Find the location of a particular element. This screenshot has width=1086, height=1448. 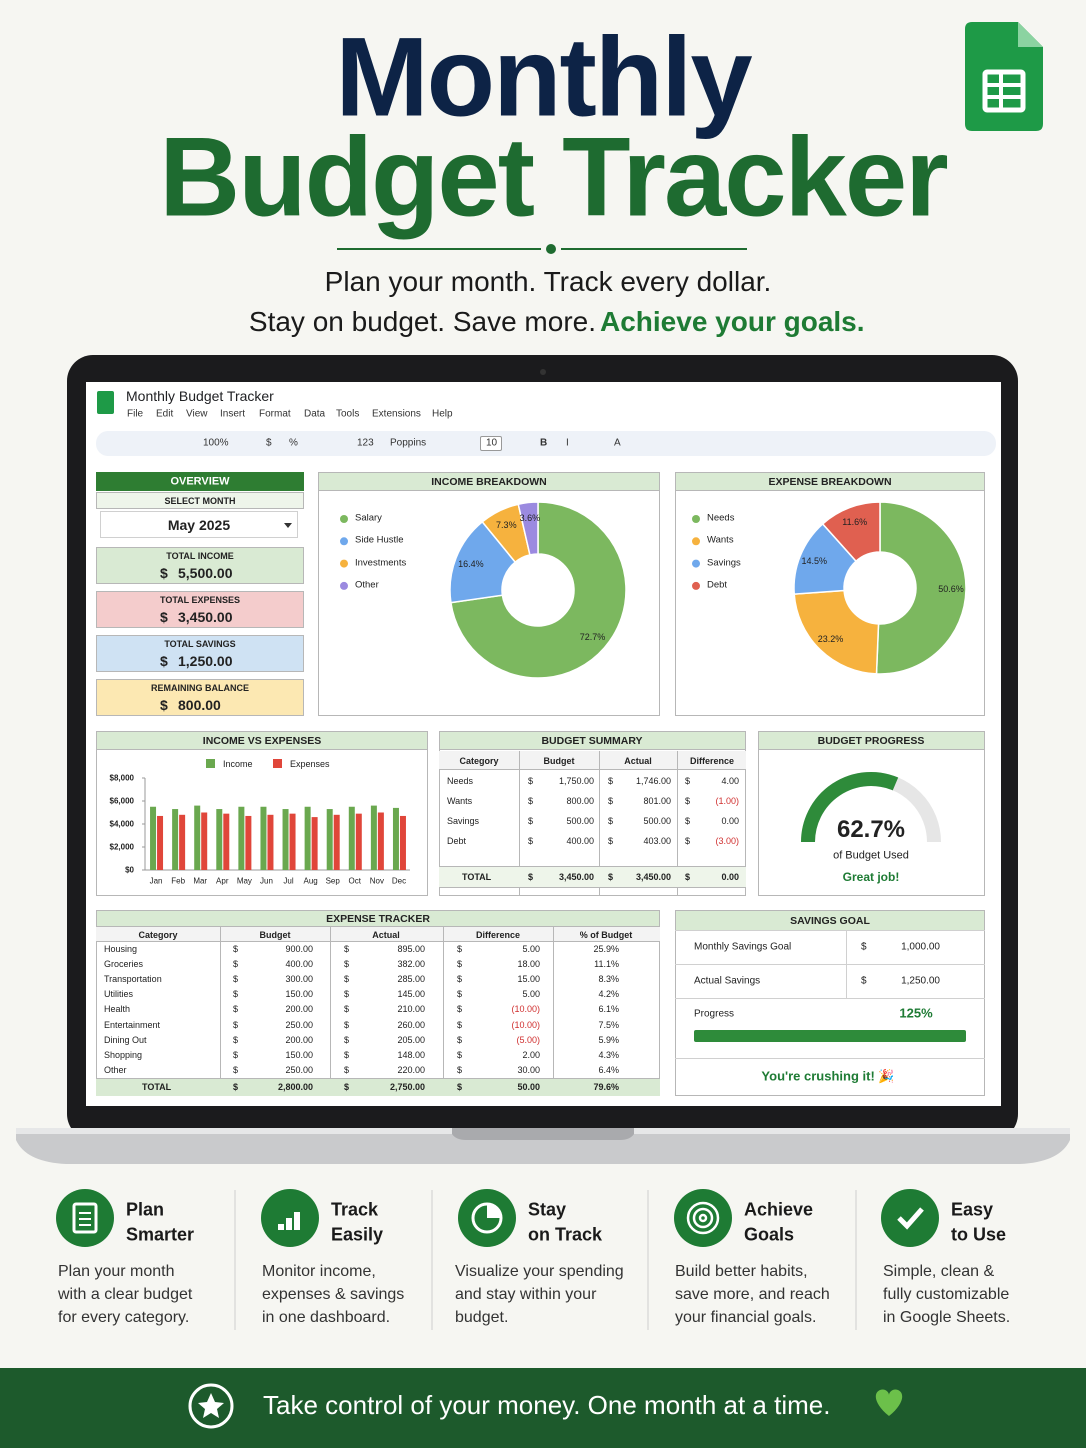

x-tick-label: Jul is located at coordinates (288, 881).